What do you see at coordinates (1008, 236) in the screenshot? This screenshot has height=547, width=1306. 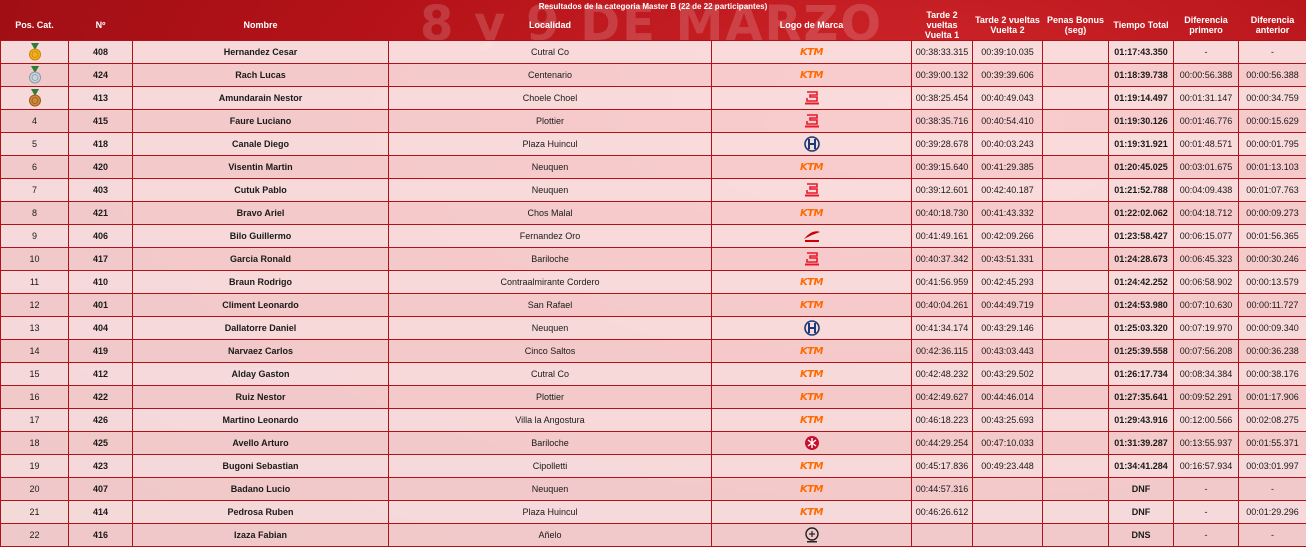 I see `lap2-time: 00:42:09.266` at bounding box center [1008, 236].